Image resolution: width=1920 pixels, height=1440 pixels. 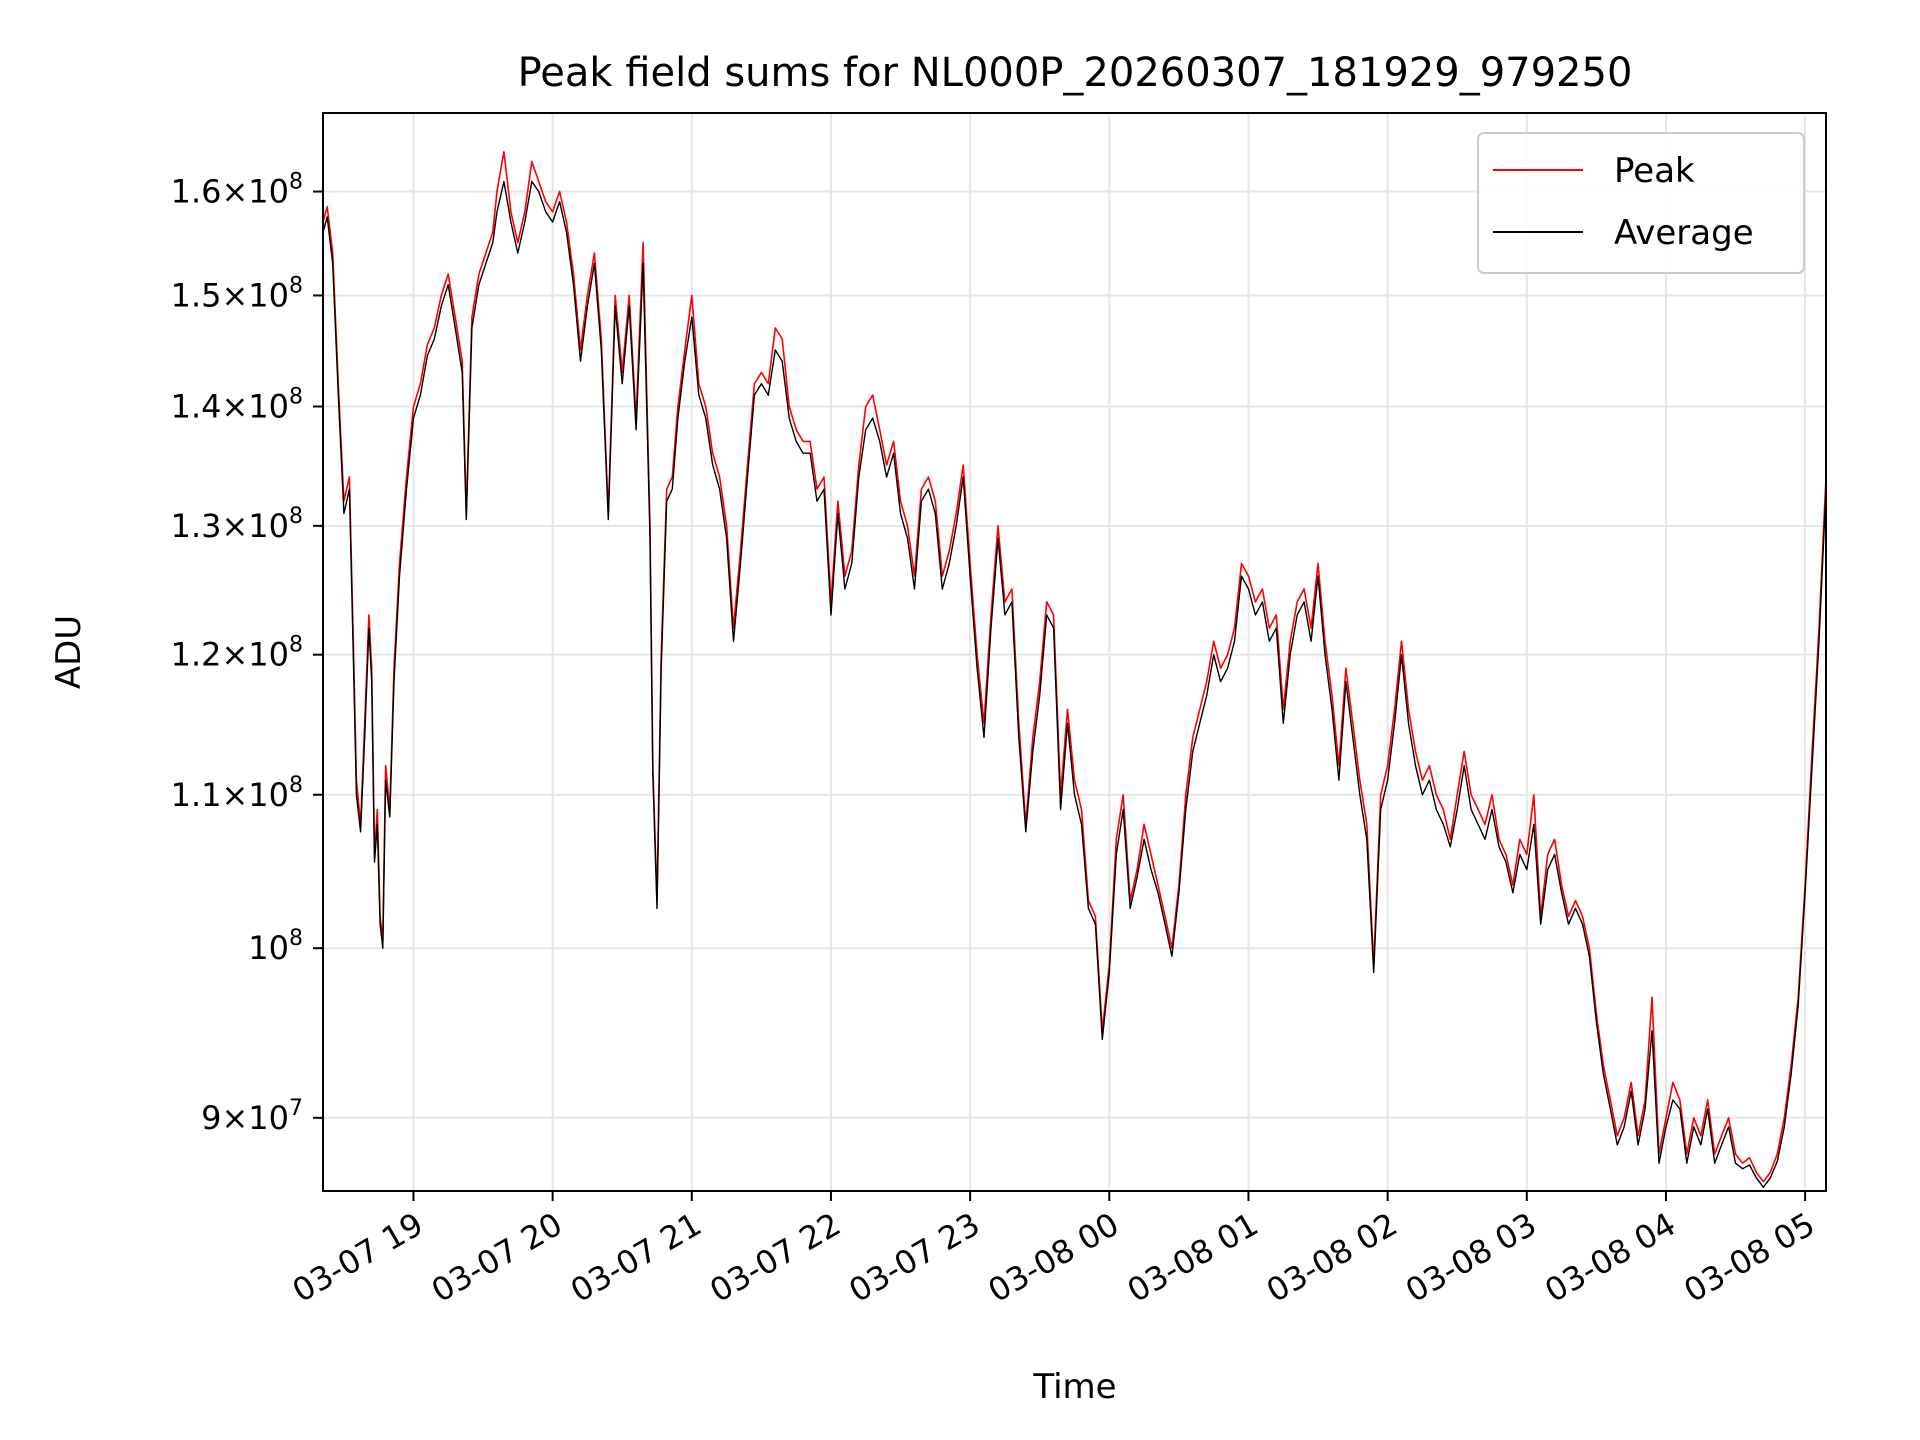 I want to click on x-tick-label: 03-08 04, so click(x=1610, y=1257).